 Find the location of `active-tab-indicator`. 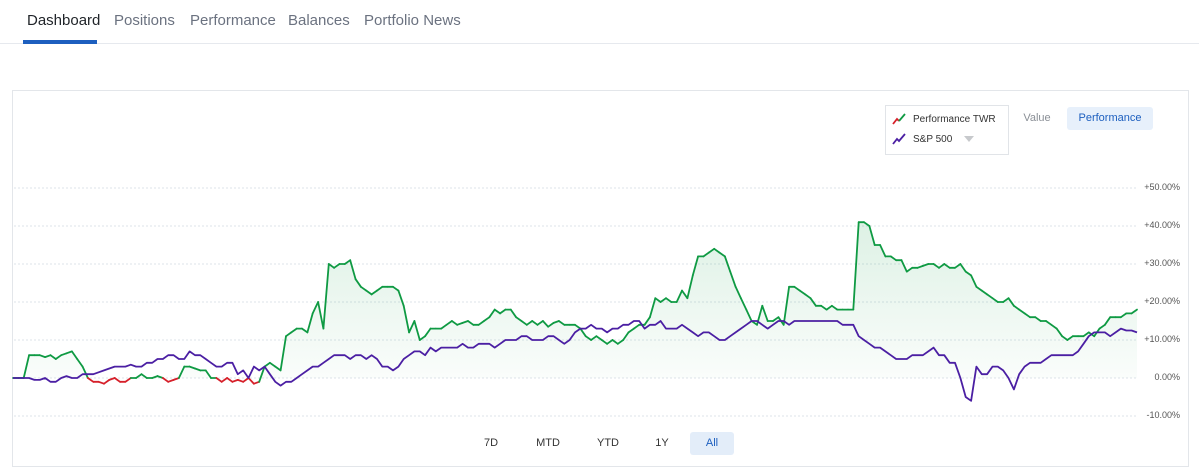

active-tab-indicator is located at coordinates (60, 42).